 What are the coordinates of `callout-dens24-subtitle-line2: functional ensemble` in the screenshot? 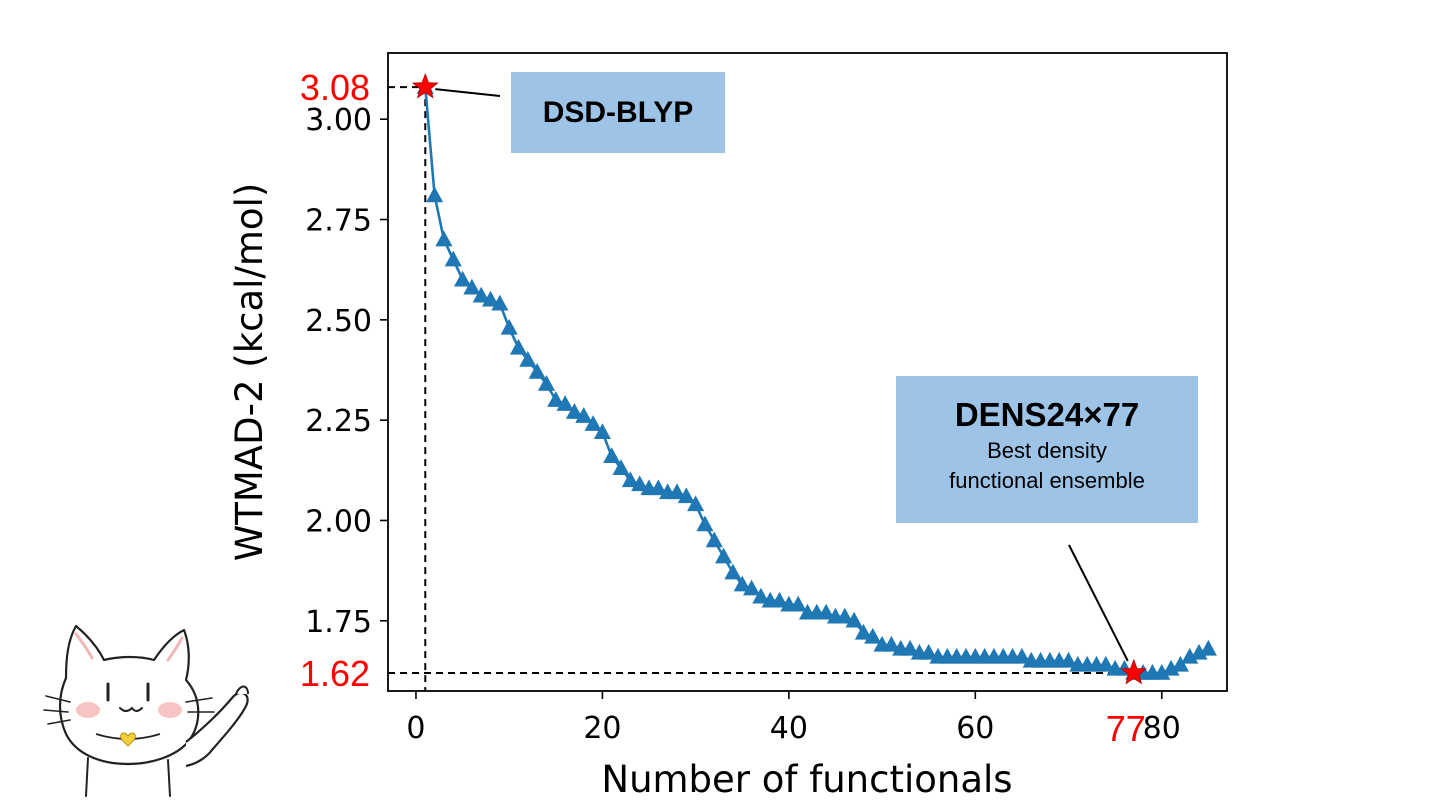 It's located at (1047, 480).